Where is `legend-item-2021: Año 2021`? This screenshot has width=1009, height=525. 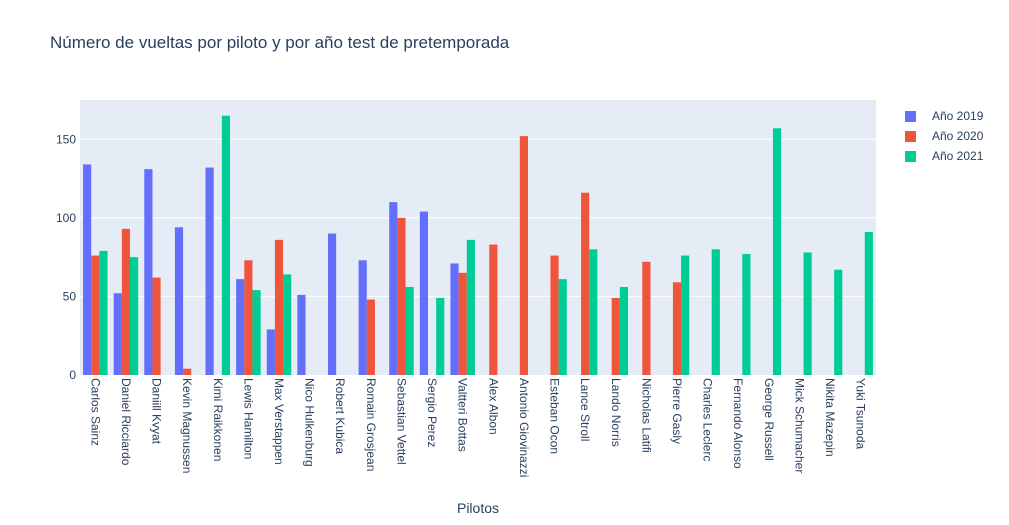
legend-item-2021: Año 2021 is located at coordinates (944, 156).